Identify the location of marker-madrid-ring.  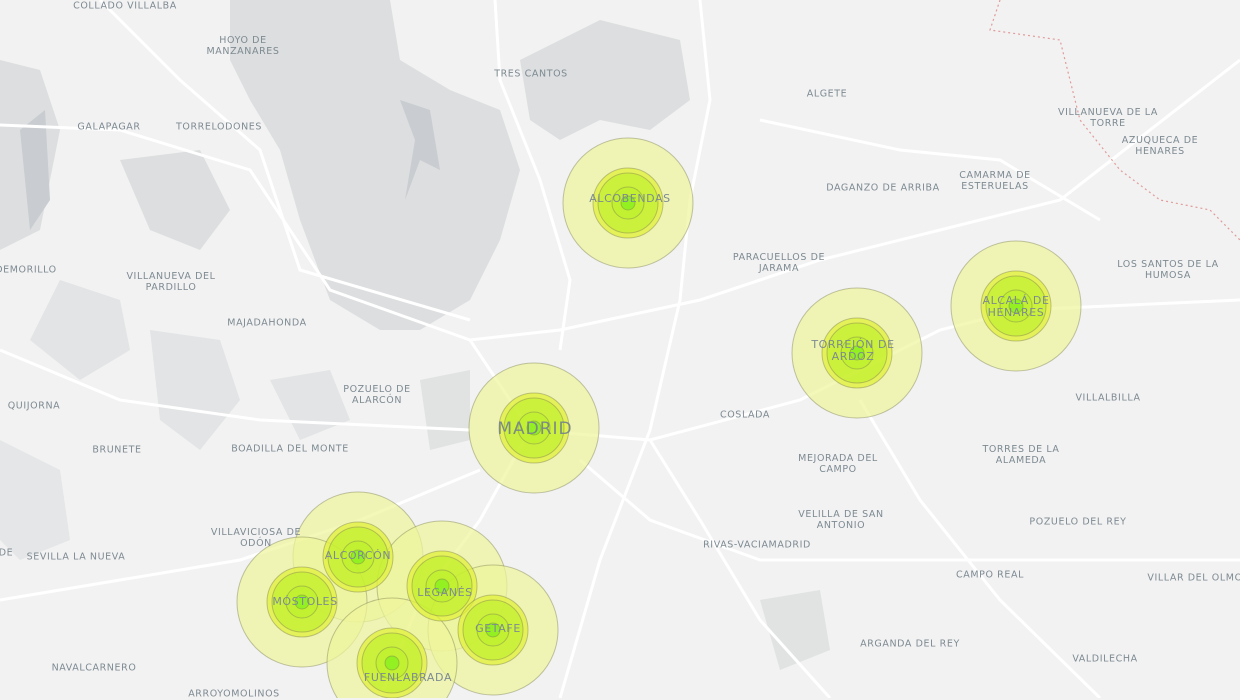
(534, 428).